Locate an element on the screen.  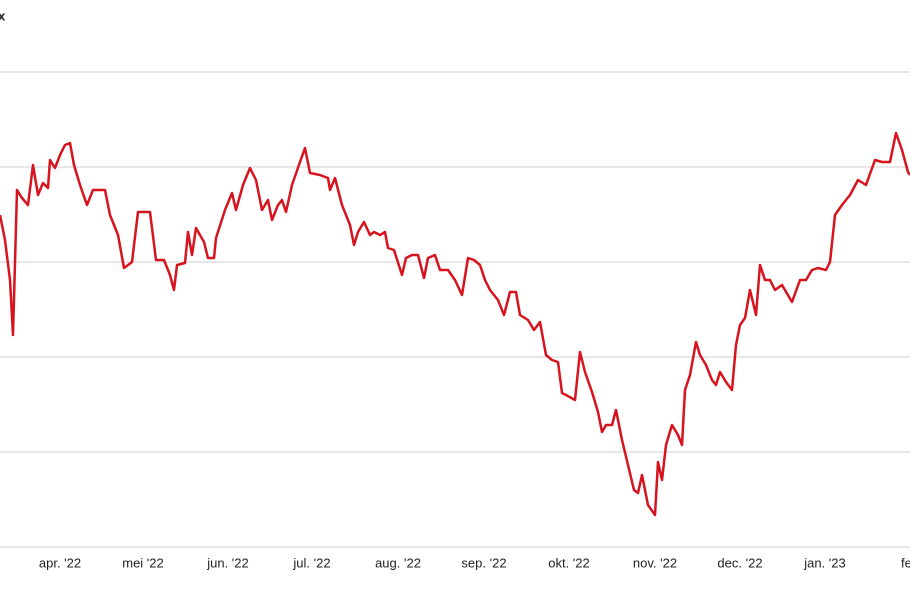
x-tick-label: okt. '22 is located at coordinates (569, 562).